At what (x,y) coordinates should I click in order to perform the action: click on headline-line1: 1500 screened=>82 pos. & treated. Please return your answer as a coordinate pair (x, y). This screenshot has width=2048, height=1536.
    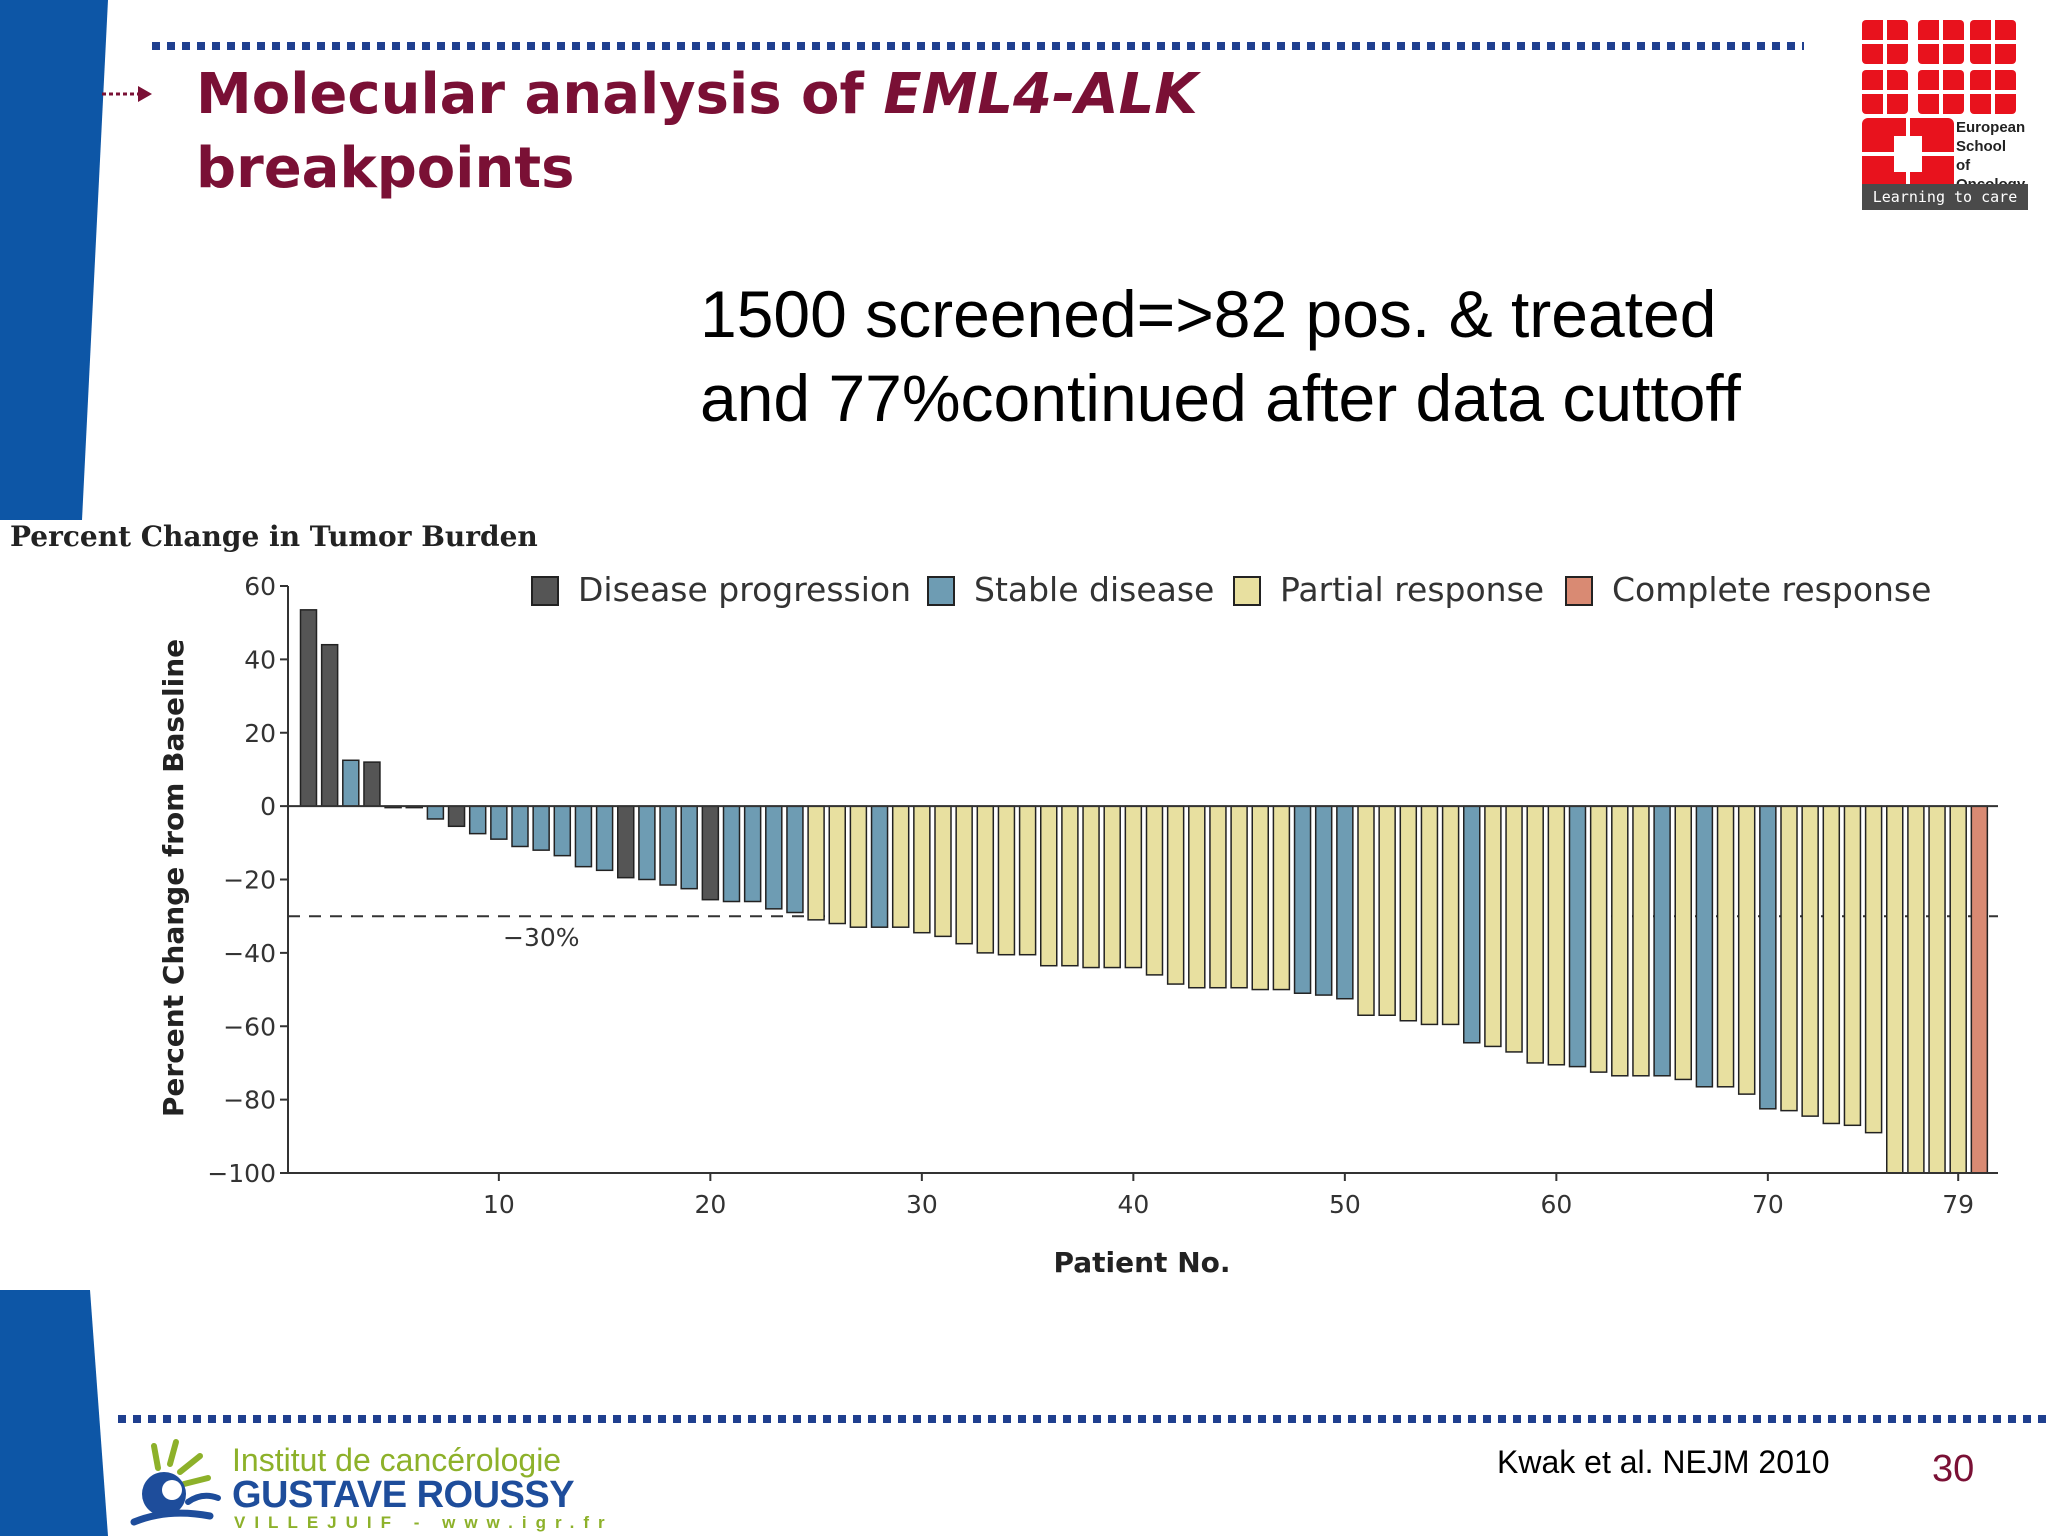
    Looking at the image, I should click on (1208, 314).